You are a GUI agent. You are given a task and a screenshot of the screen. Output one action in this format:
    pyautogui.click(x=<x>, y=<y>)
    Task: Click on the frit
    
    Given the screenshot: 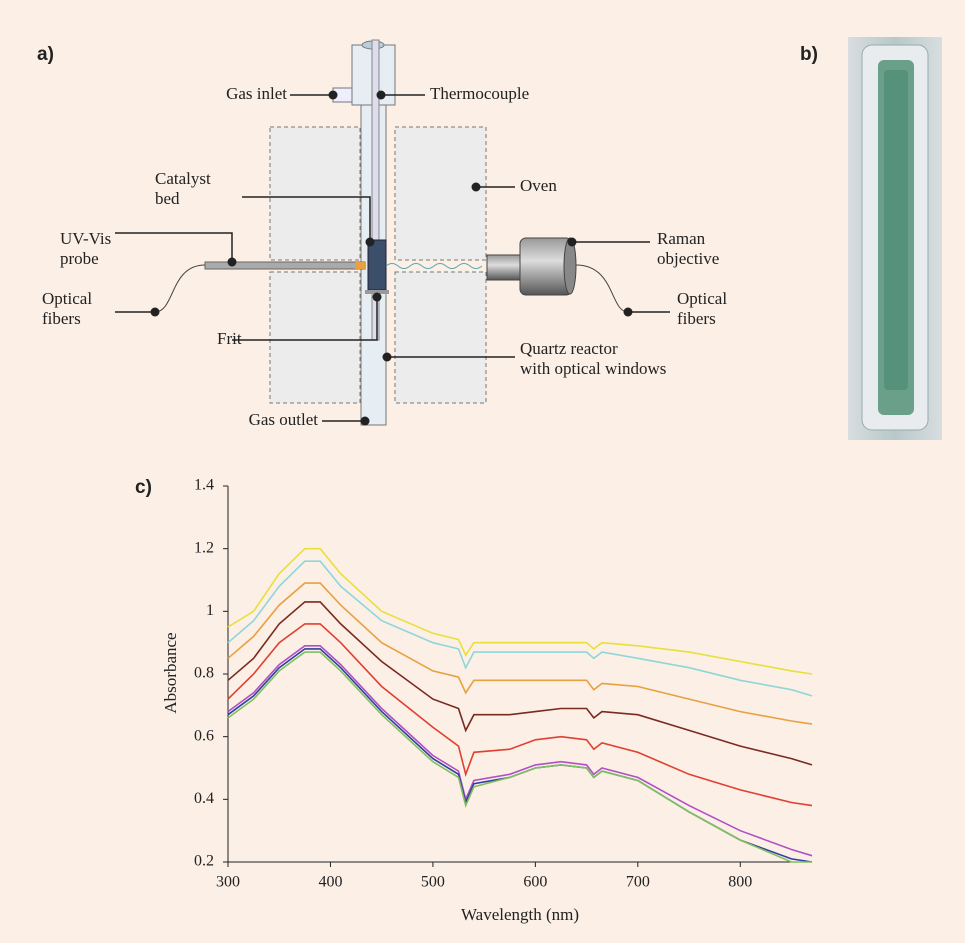 What is the action you would take?
    pyautogui.click(x=377, y=292)
    